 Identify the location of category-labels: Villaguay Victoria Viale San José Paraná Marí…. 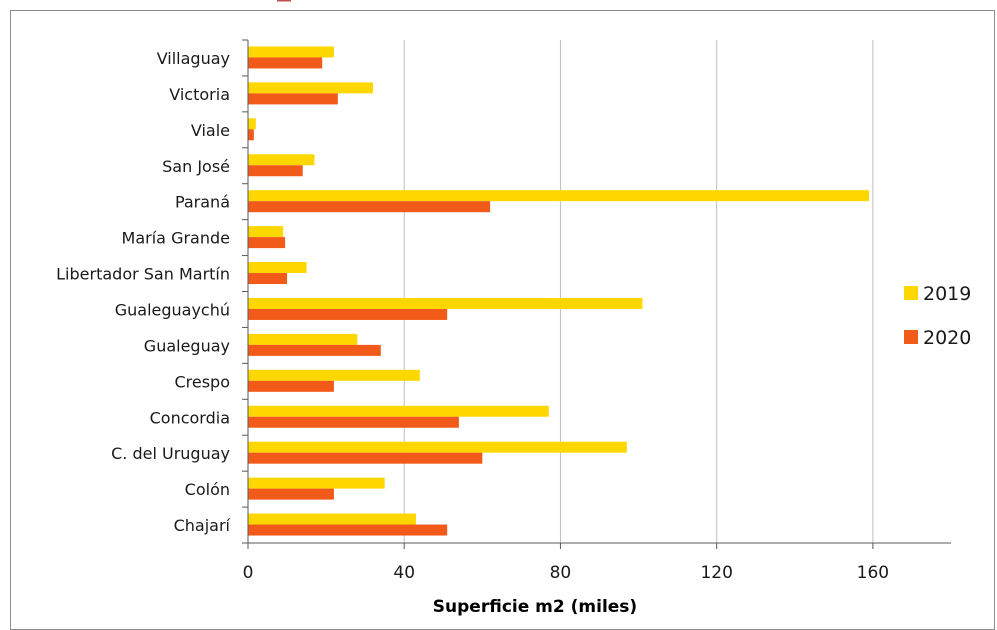
(143, 292).